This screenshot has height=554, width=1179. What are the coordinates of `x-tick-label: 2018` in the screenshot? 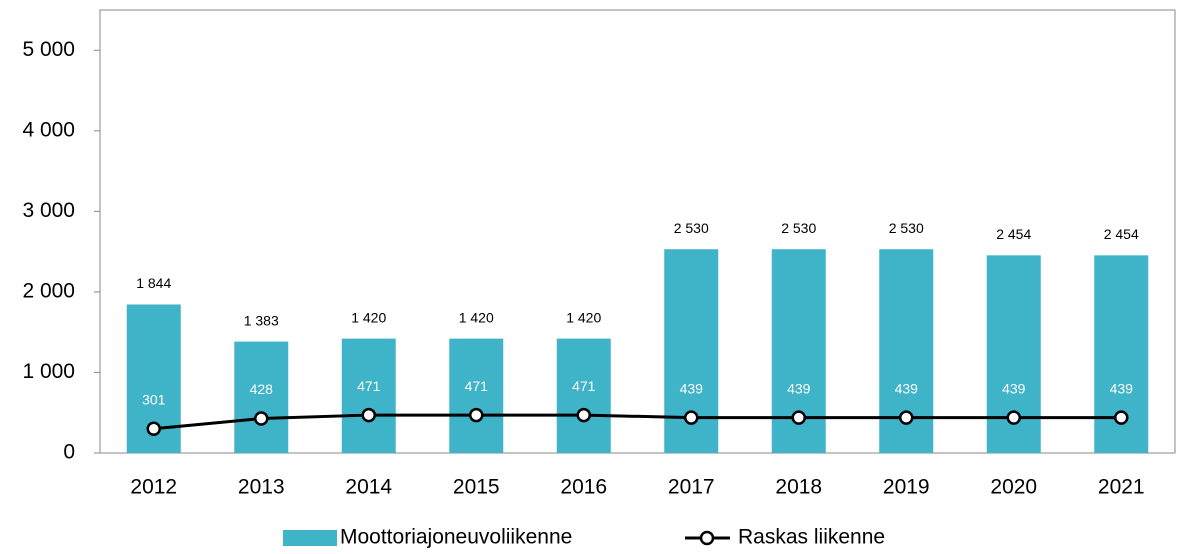 It's located at (798, 487).